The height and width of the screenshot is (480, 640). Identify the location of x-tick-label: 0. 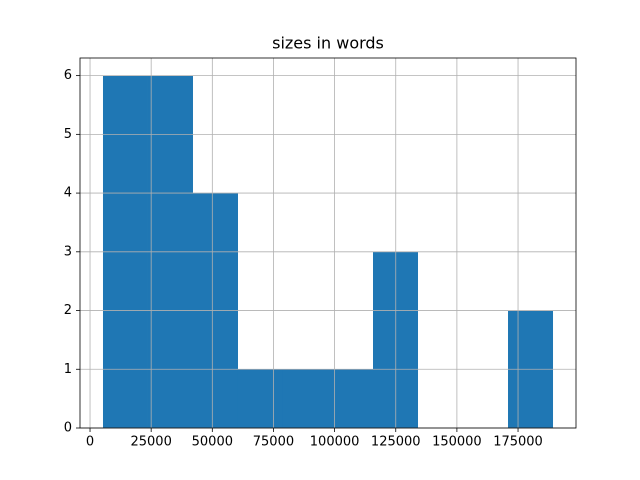
(90, 442).